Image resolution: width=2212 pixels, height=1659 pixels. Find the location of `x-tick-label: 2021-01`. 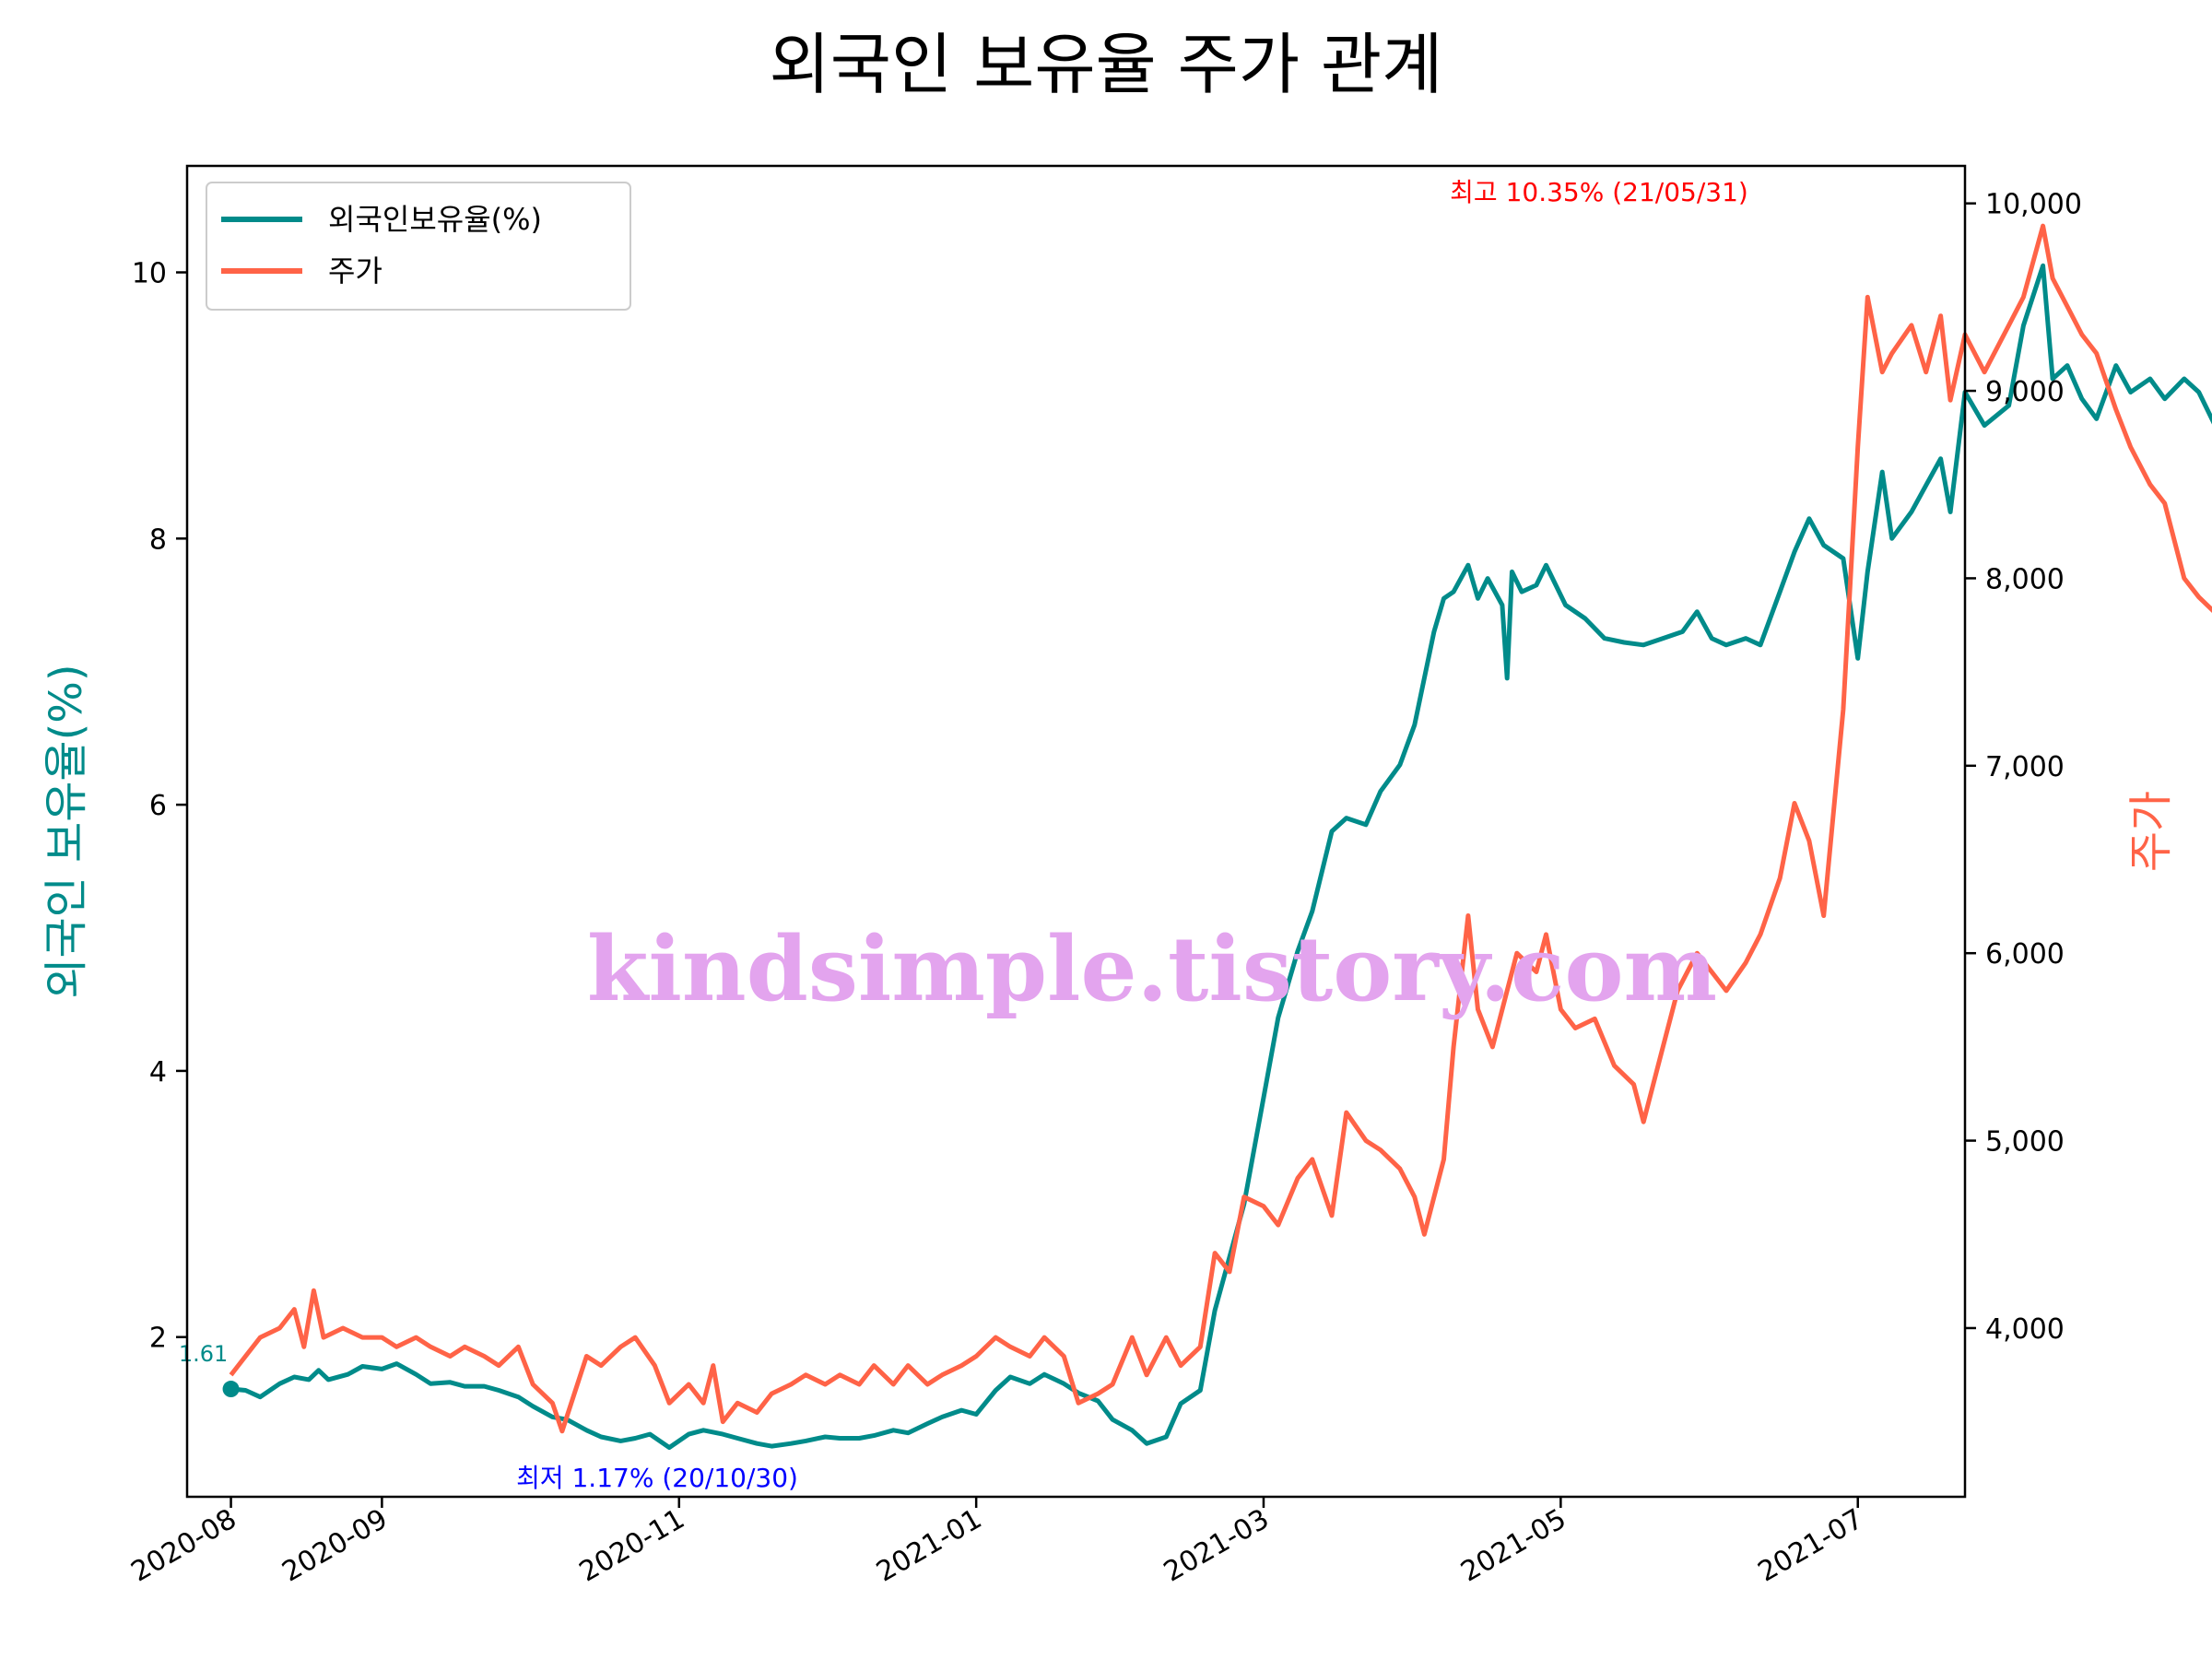

x-tick-label: 2021-01 is located at coordinates (929, 1546).